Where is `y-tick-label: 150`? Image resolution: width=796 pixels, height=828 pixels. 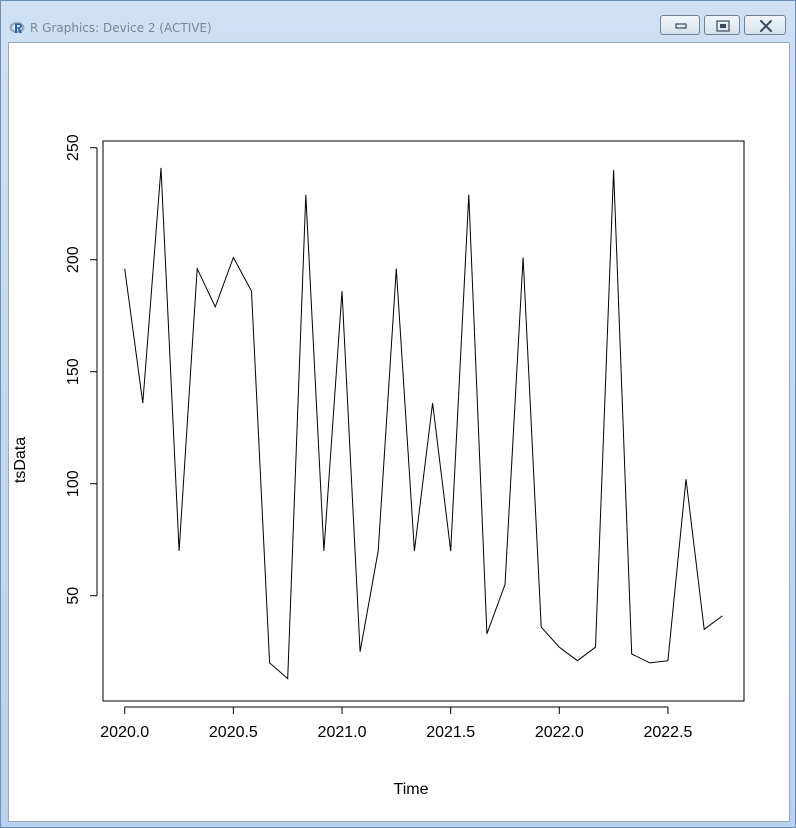
y-tick-label: 150 is located at coordinates (73, 371).